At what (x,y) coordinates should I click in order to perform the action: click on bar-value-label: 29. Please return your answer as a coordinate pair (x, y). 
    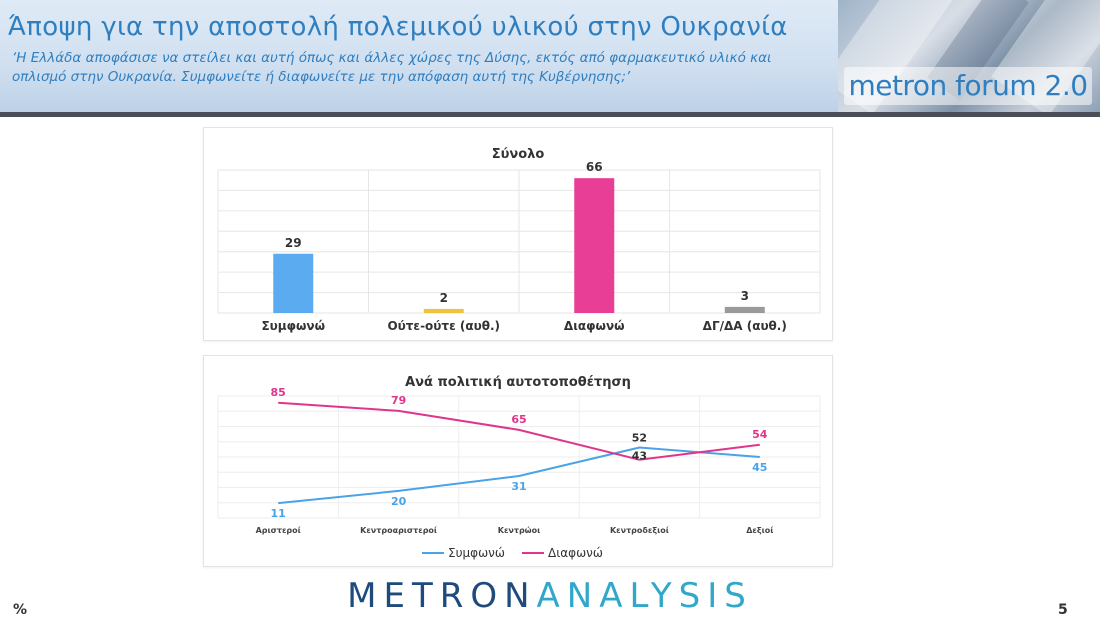
    Looking at the image, I should click on (293, 243).